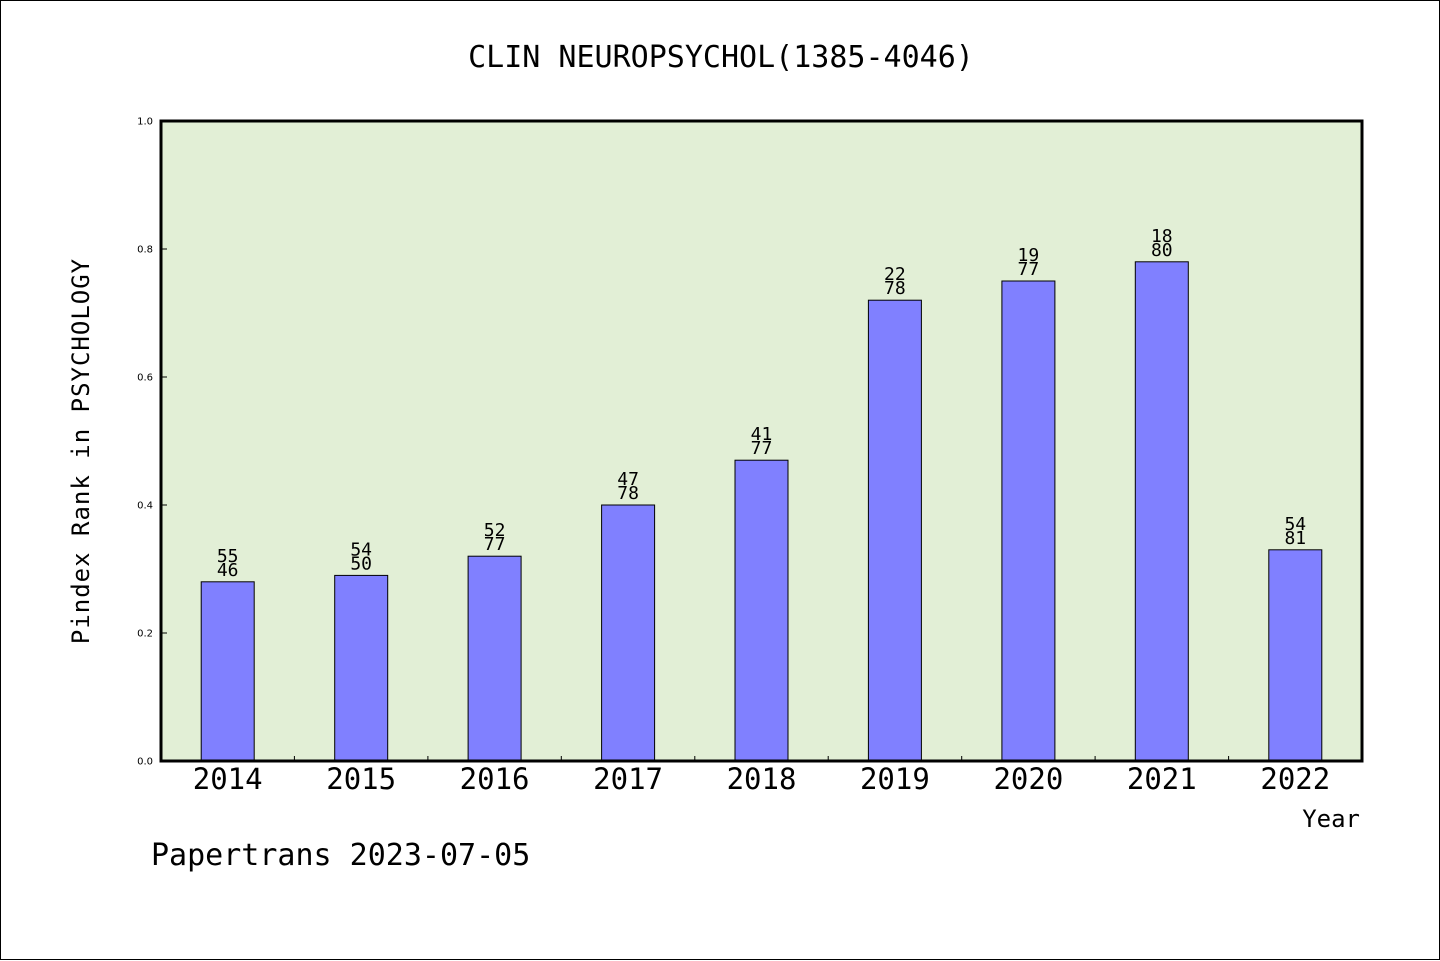  What do you see at coordinates (494, 658) in the screenshot?
I see `bar-2016` at bounding box center [494, 658].